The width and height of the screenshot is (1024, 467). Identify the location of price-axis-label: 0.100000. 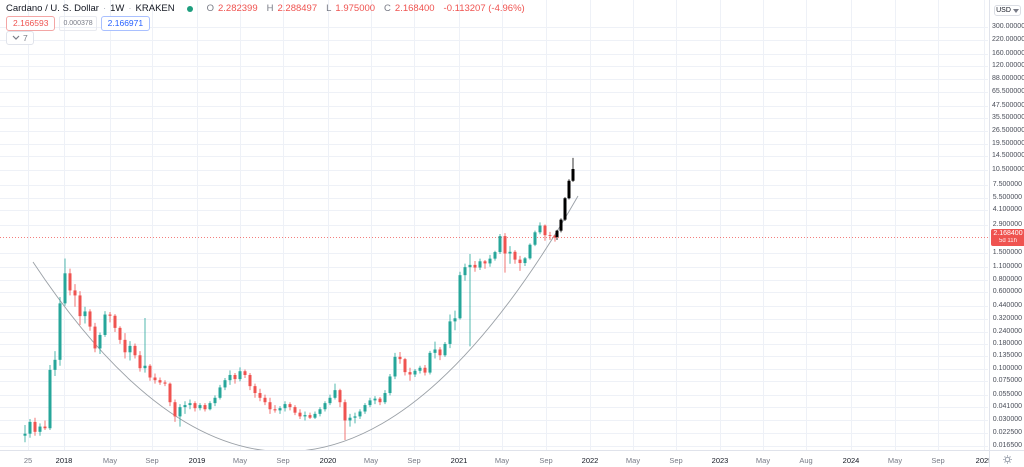
(1007, 369).